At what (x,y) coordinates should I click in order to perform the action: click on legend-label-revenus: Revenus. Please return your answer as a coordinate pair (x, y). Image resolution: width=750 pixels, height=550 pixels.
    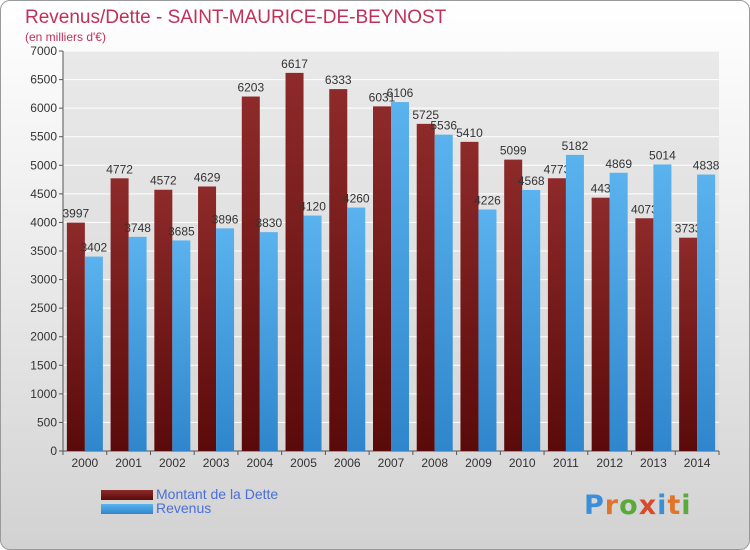
    Looking at the image, I should click on (184, 508).